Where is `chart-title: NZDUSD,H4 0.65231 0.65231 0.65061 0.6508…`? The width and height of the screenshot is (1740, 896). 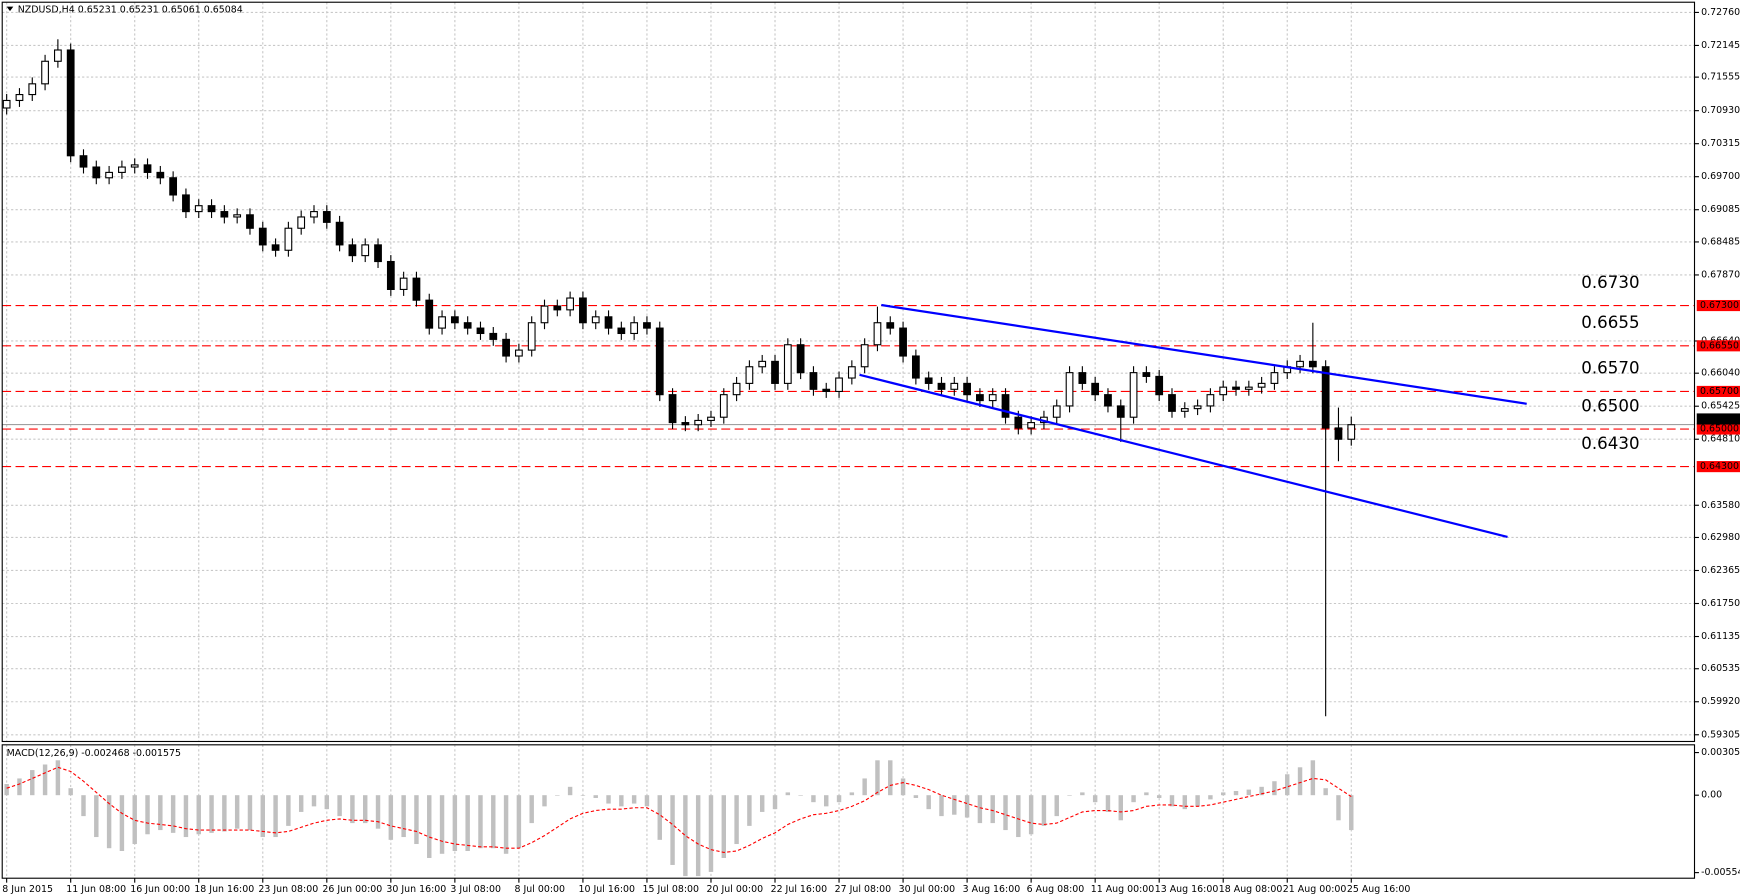
chart-title: NZDUSD,H4 0.65231 0.65231 0.65061 0.6508… is located at coordinates (130, 10).